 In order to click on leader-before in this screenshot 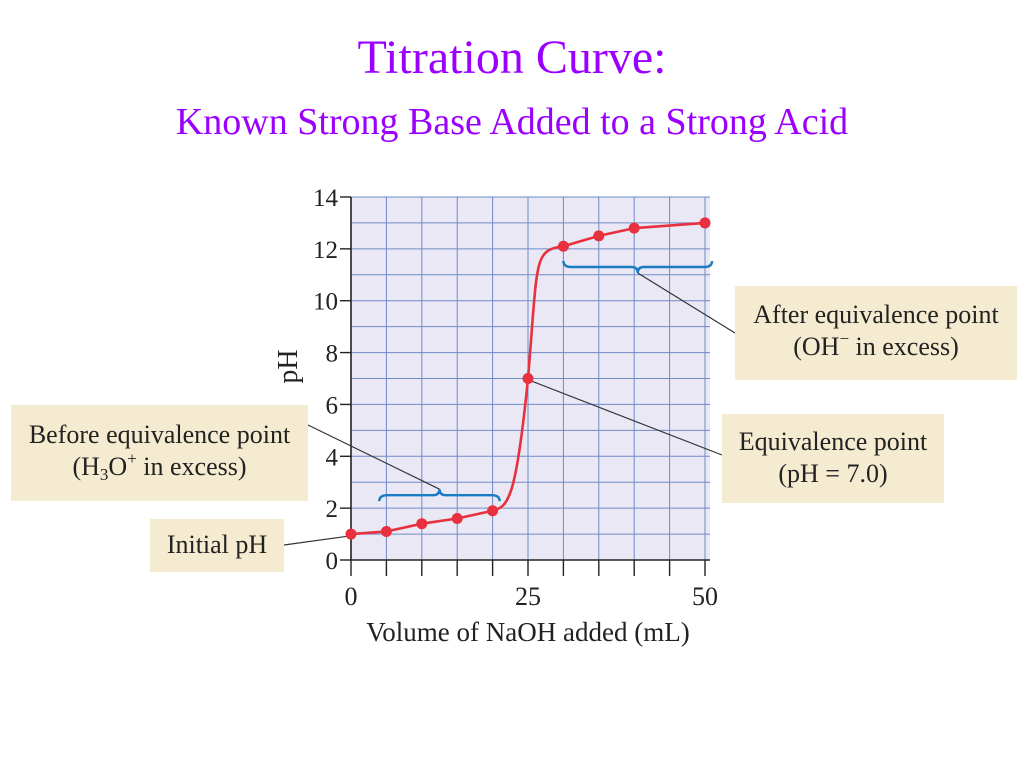, I will do `click(373, 457)`.